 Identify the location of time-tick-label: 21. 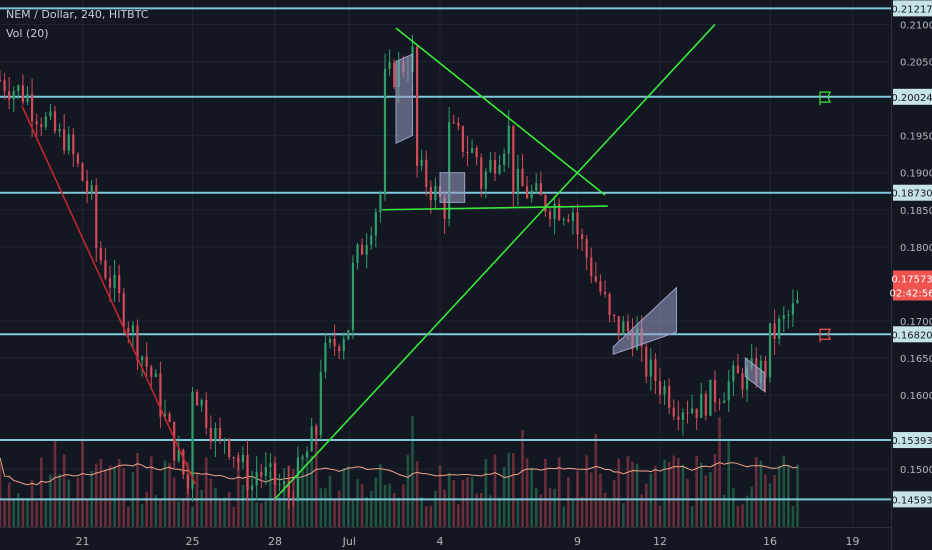
(83, 541).